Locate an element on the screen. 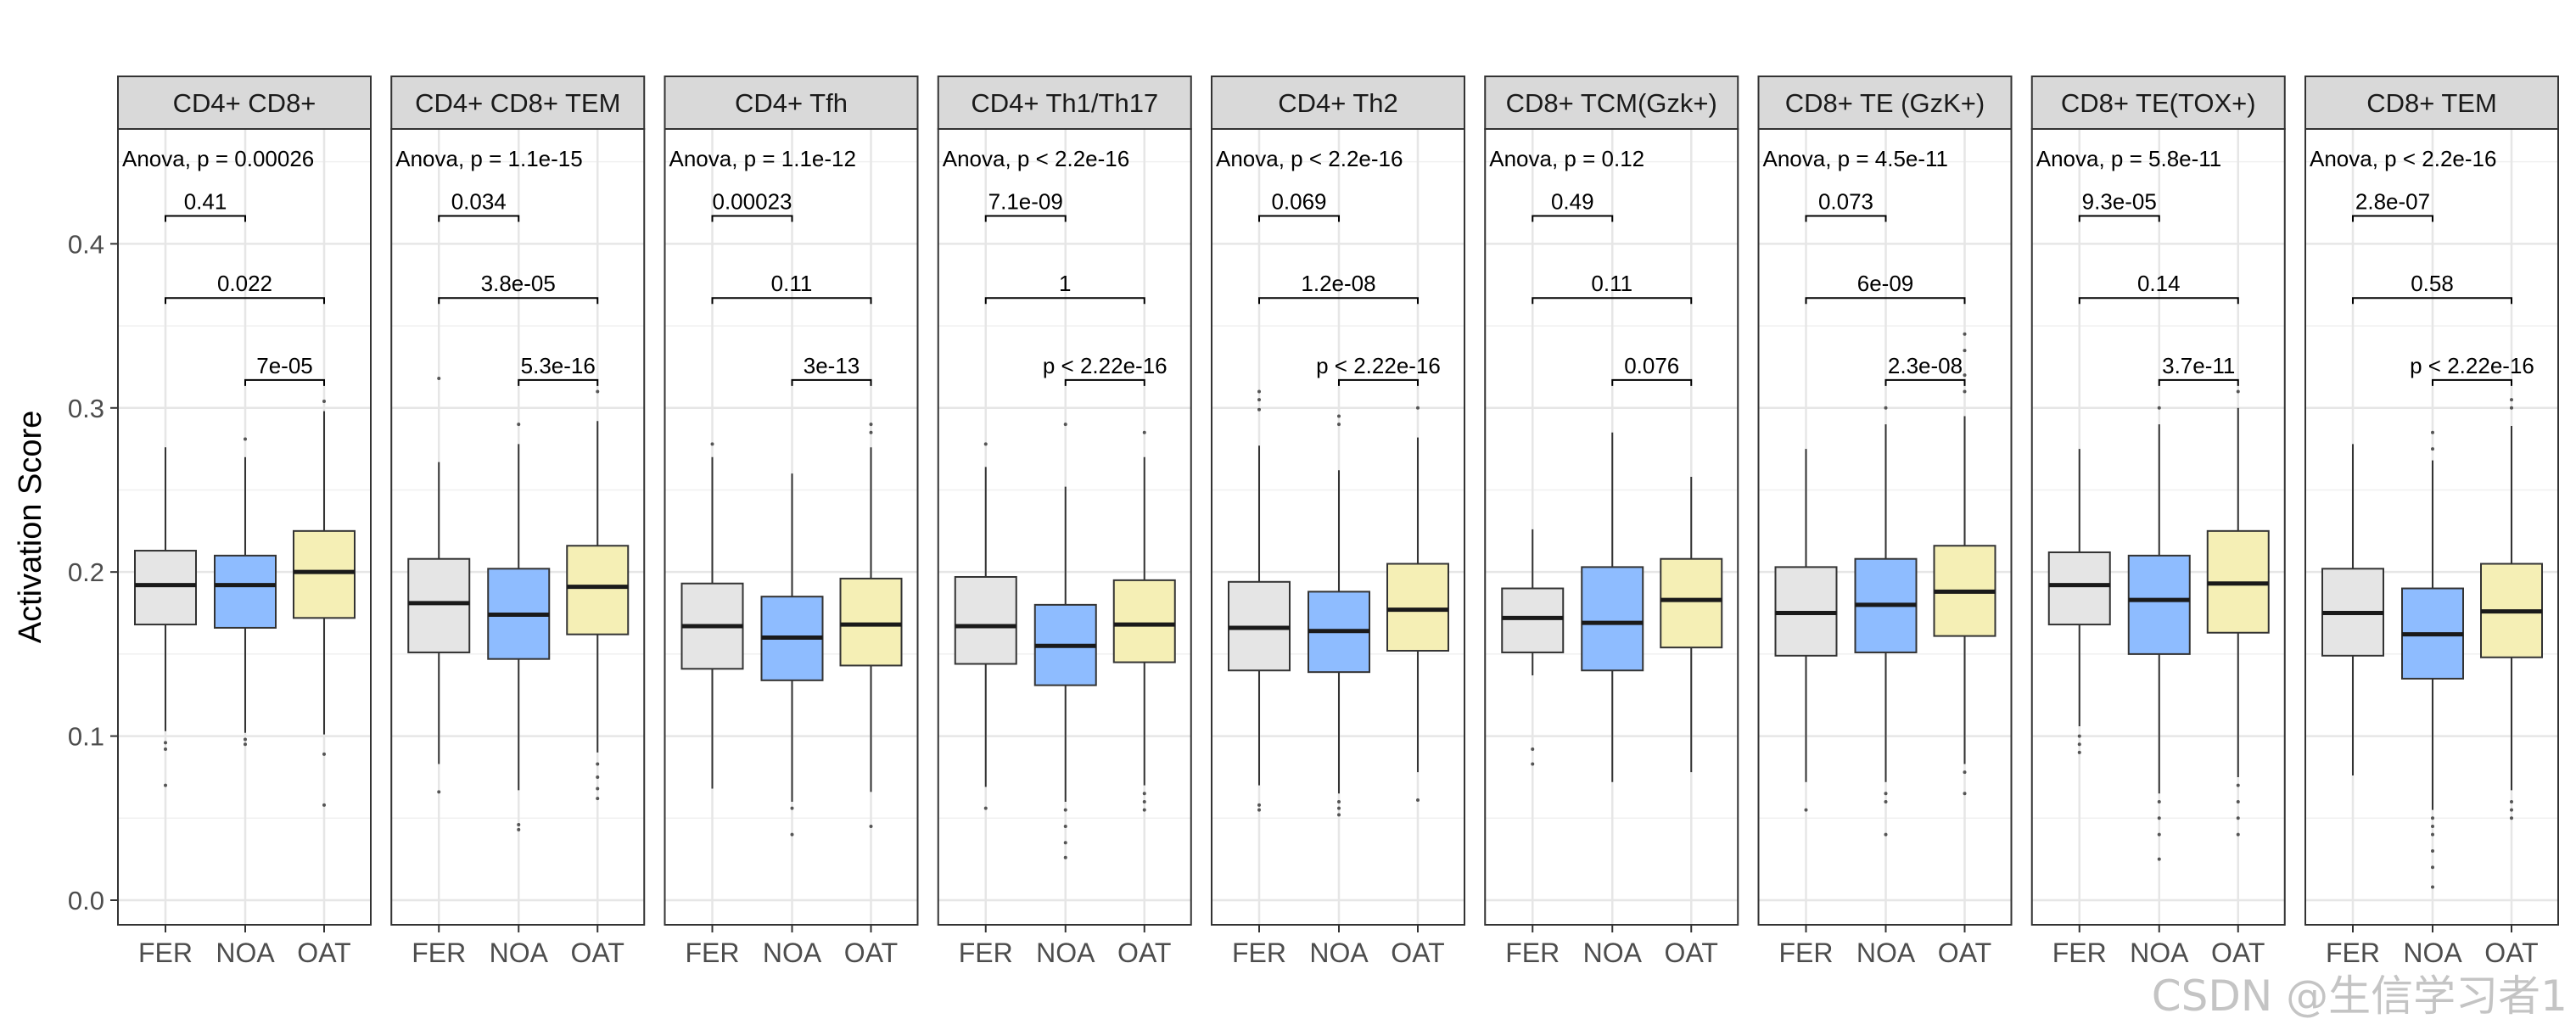 The image size is (2576, 1030). y-axis-label: Activation Score is located at coordinates (30, 527).